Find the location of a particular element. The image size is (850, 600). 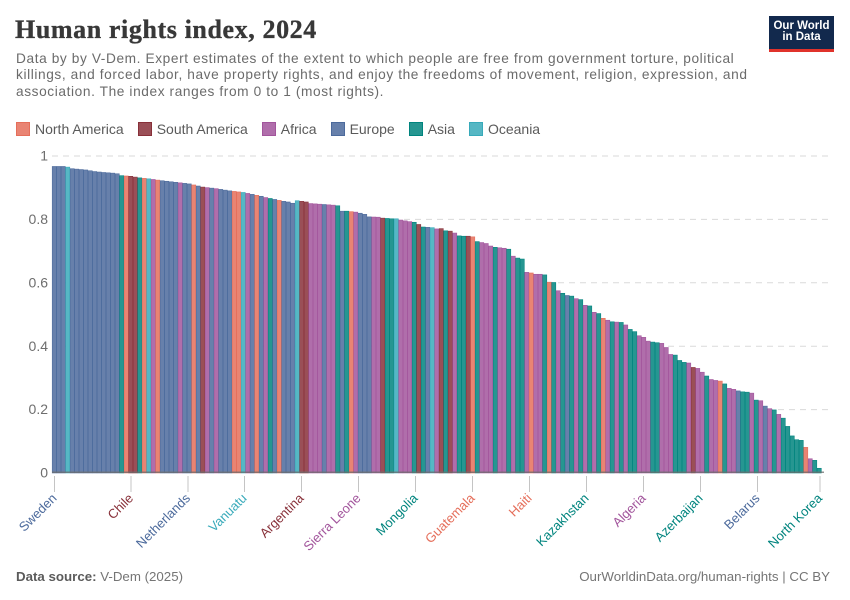

svg-text: Haiti is located at coordinates (520, 504).